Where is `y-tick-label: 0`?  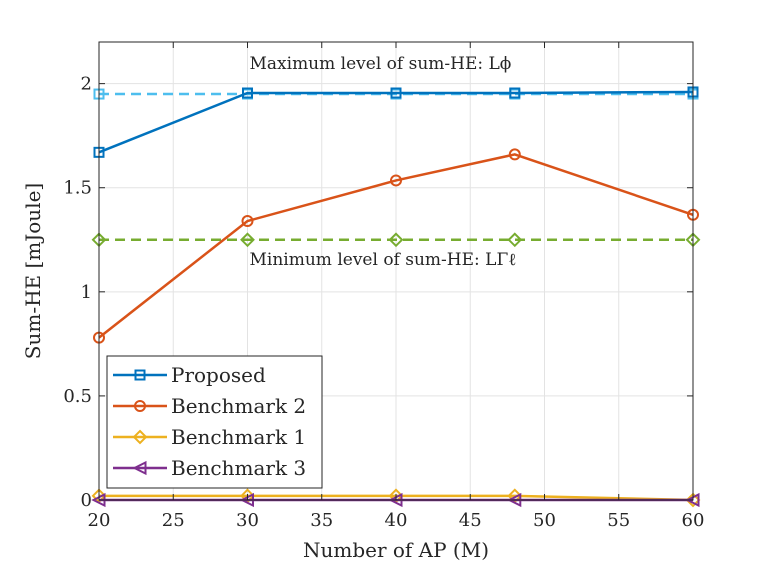
y-tick-label: 0 is located at coordinates (86, 500).